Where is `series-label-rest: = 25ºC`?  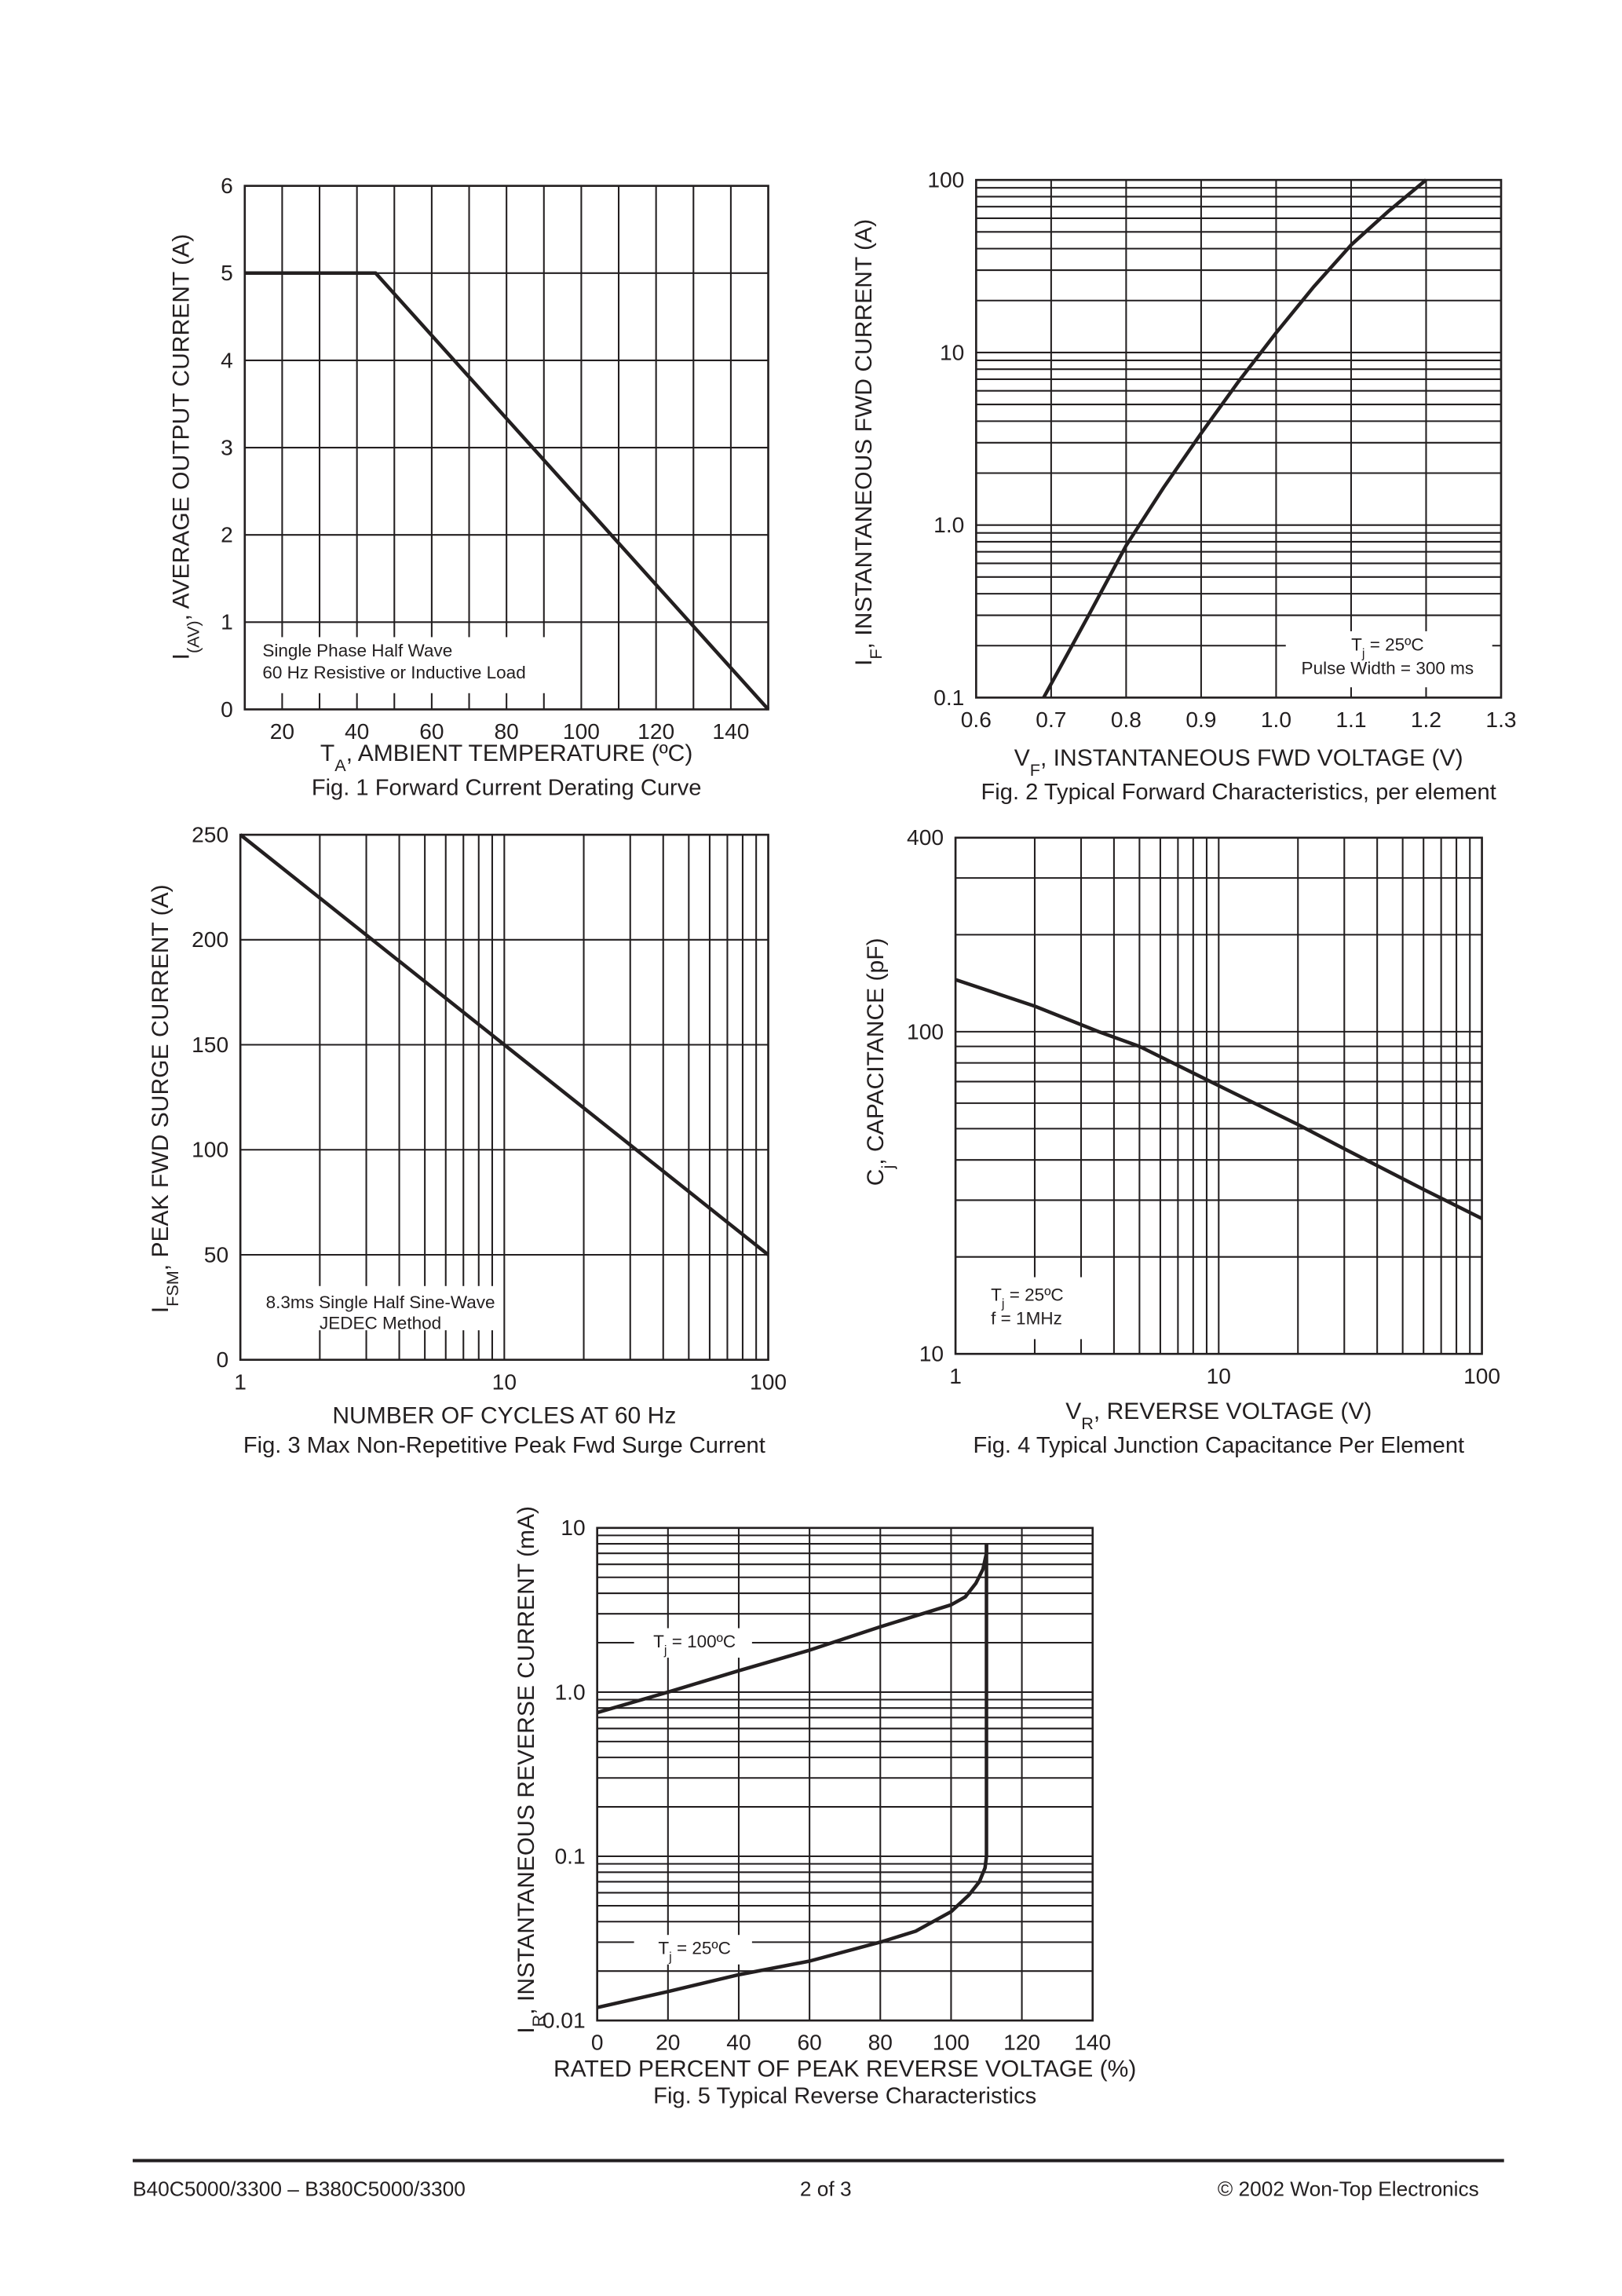 series-label-rest: = 25ºC is located at coordinates (701, 1948).